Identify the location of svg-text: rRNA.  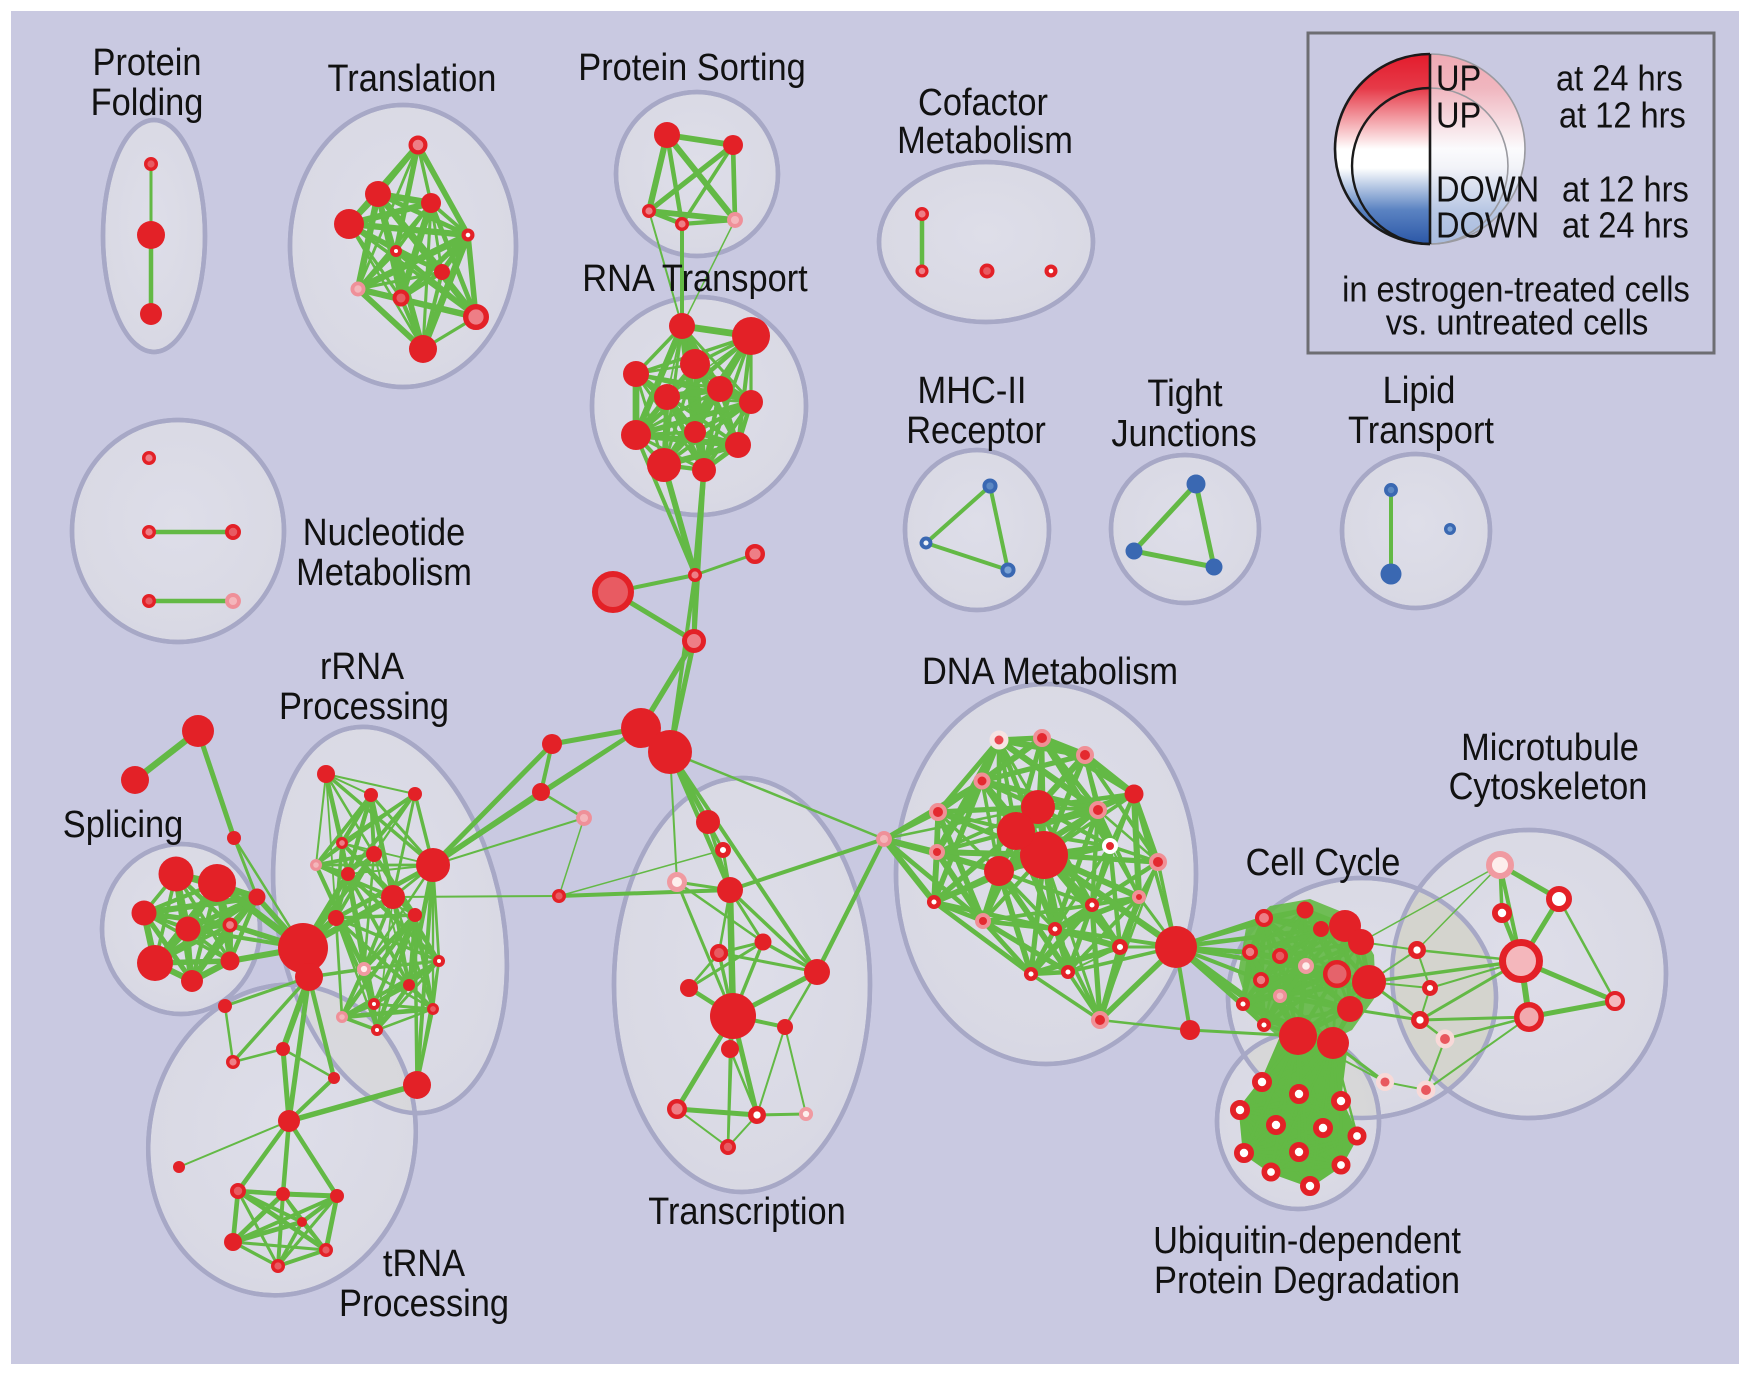
(362, 667).